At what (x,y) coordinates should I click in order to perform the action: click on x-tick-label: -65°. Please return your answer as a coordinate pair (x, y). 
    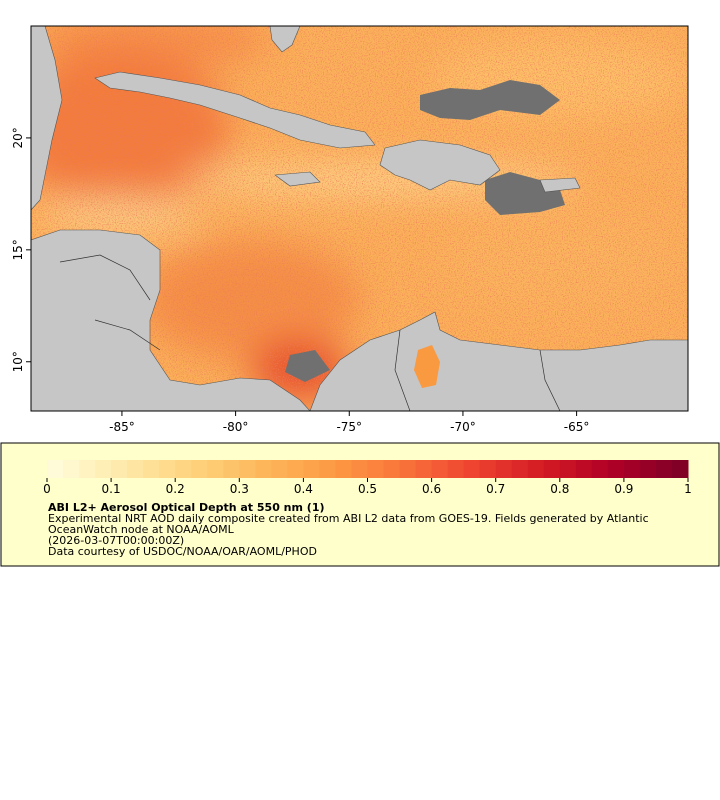
    Looking at the image, I should click on (577, 427).